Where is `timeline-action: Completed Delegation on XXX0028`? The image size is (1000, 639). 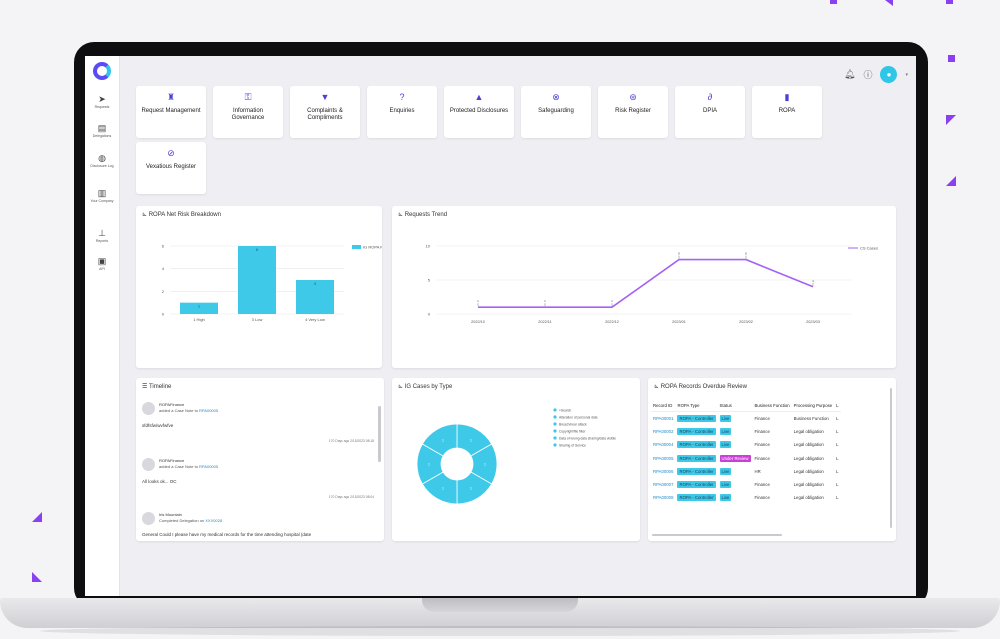
timeline-action: Completed Delegation on XXX0028 is located at coordinates (190, 520).